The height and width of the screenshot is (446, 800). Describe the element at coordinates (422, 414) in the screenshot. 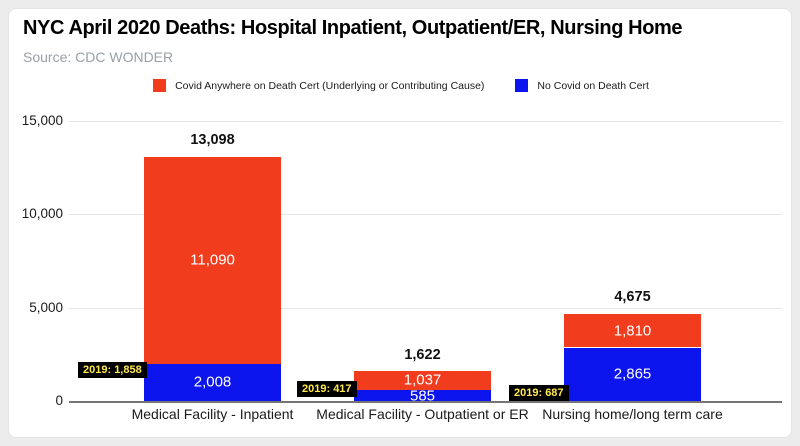

I see `bar2-category-label: Medical Facility - Outpatient or ER` at that location.